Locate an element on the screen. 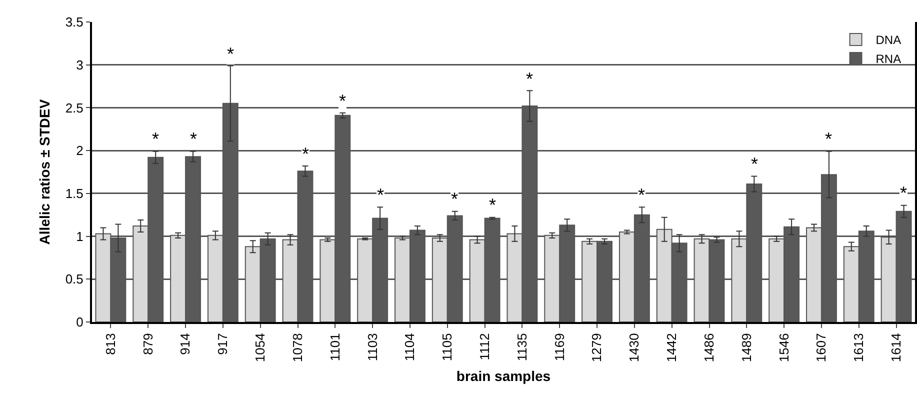 The image size is (917, 408). y-tick-label: 2.5 is located at coordinates (74, 108).